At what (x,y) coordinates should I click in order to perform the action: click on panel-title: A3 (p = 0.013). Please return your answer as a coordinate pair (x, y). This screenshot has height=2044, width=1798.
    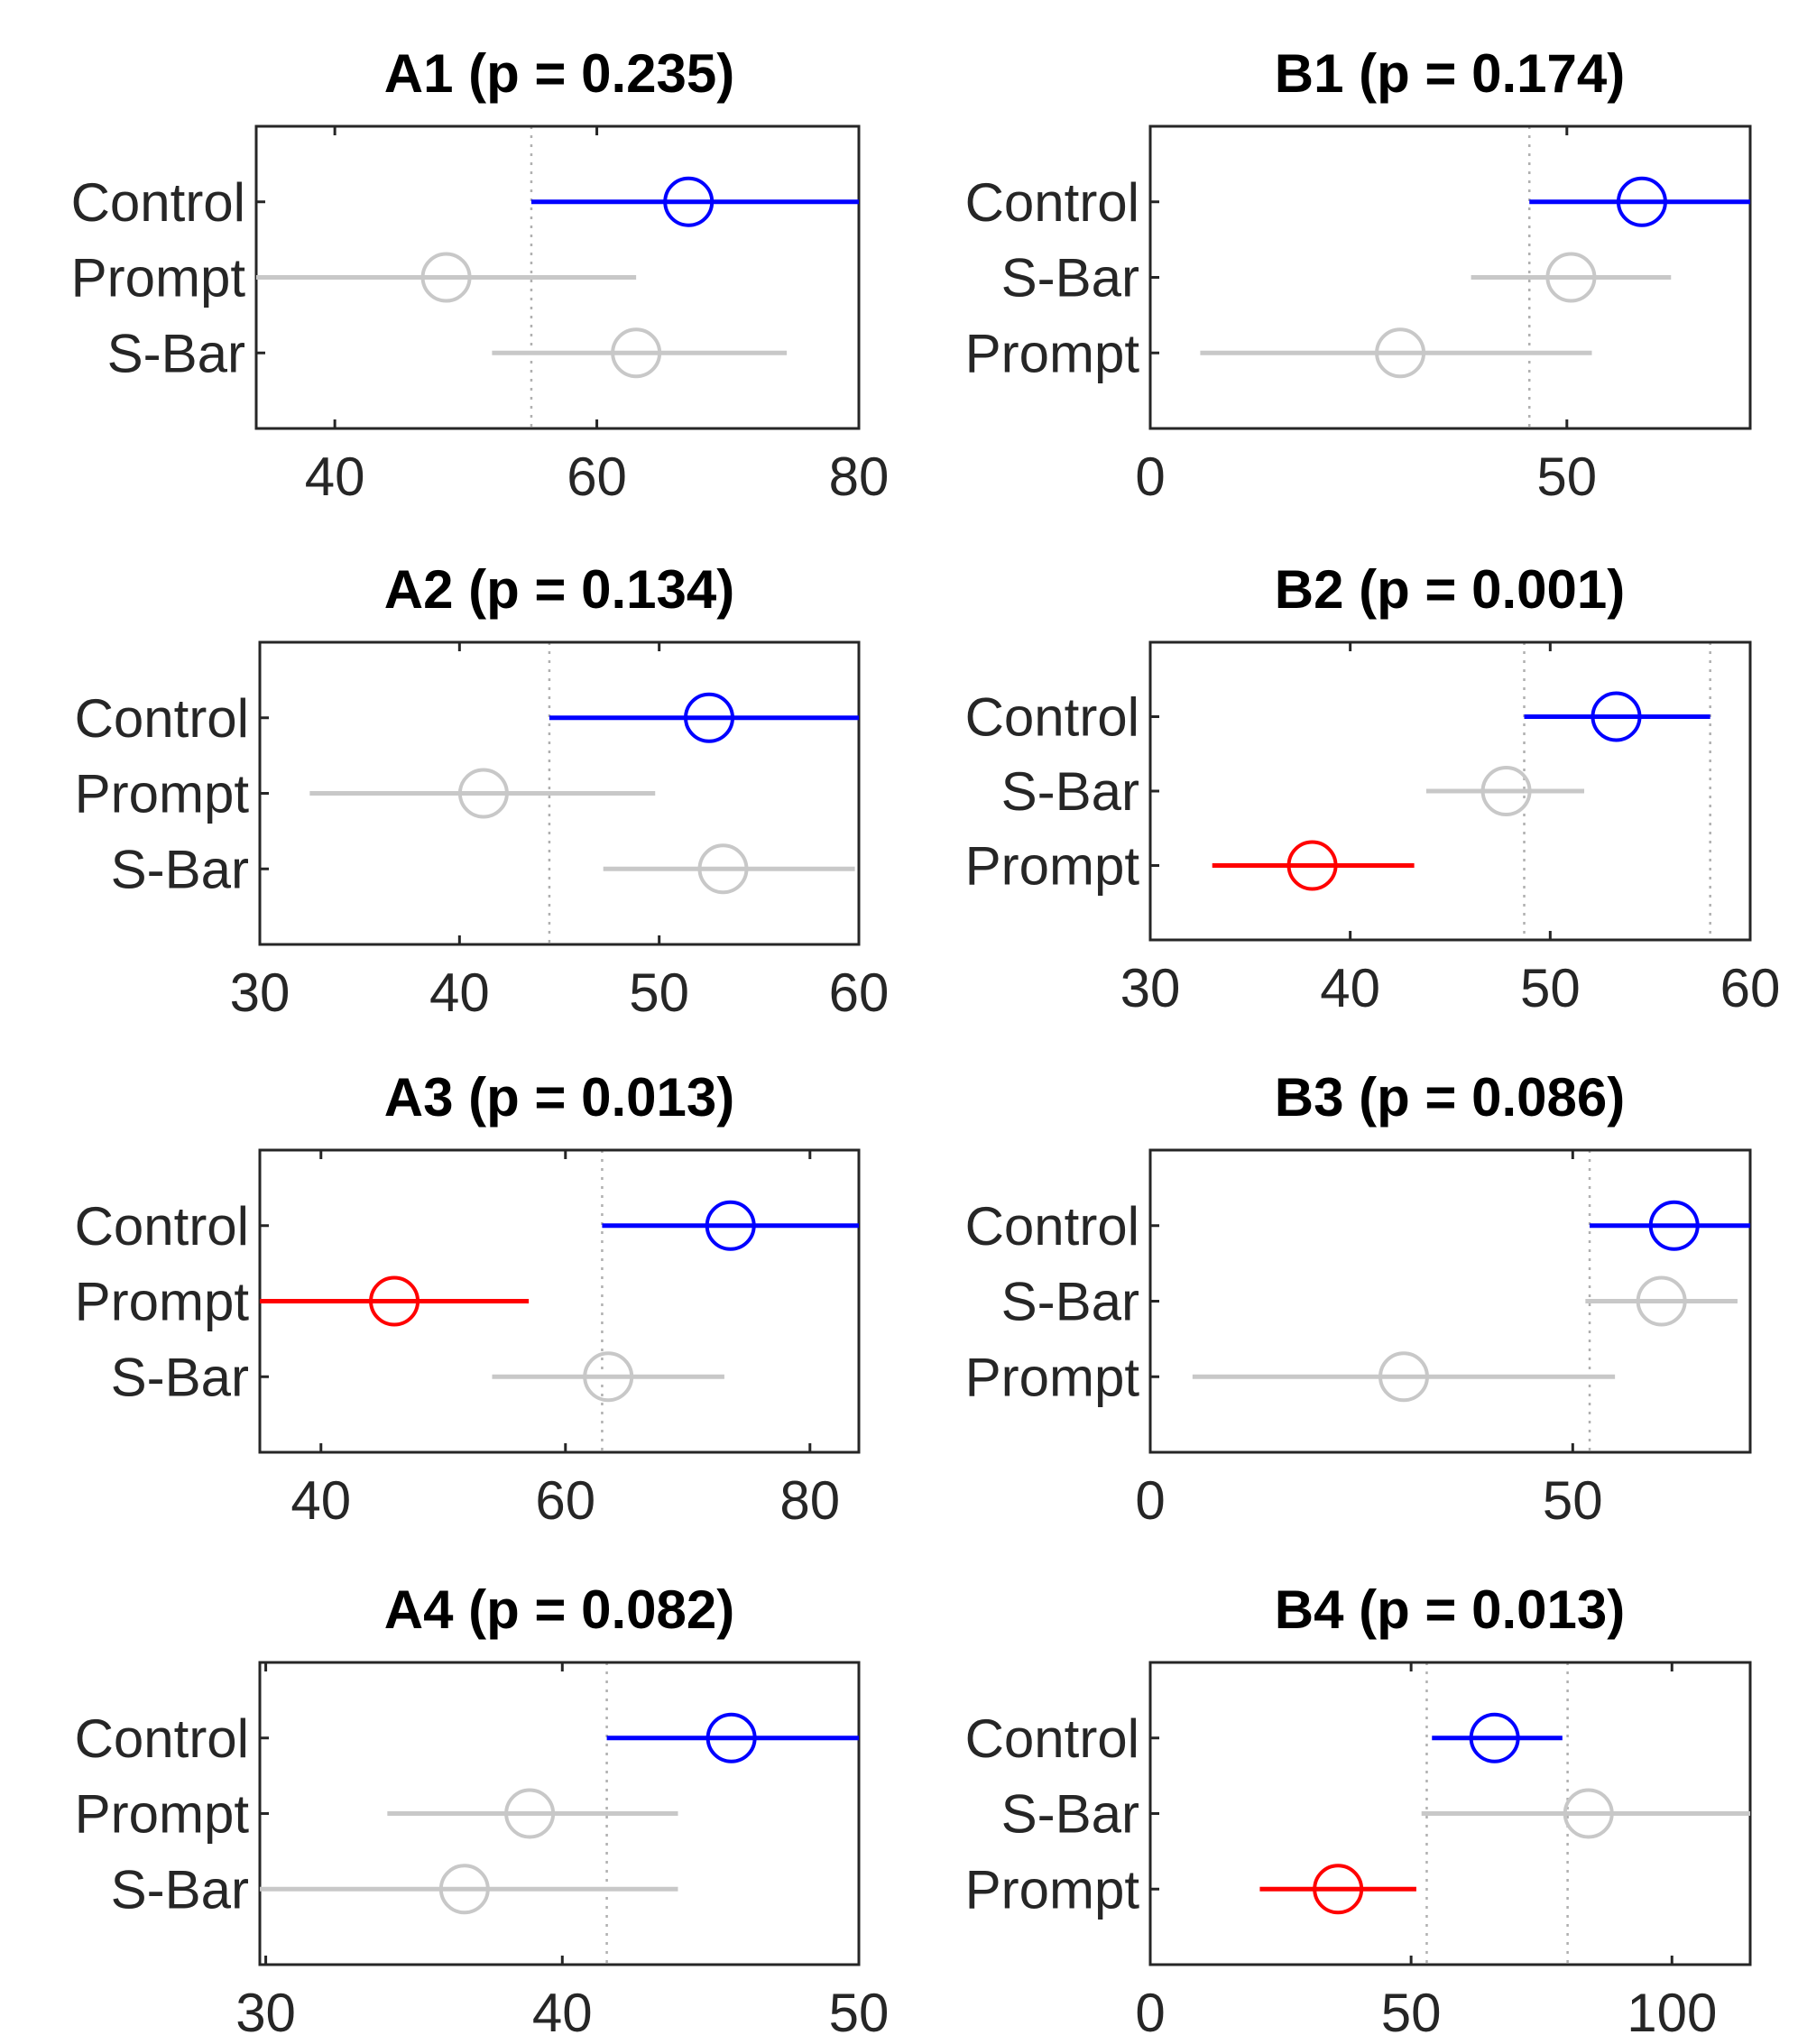
    Looking at the image, I should click on (559, 1097).